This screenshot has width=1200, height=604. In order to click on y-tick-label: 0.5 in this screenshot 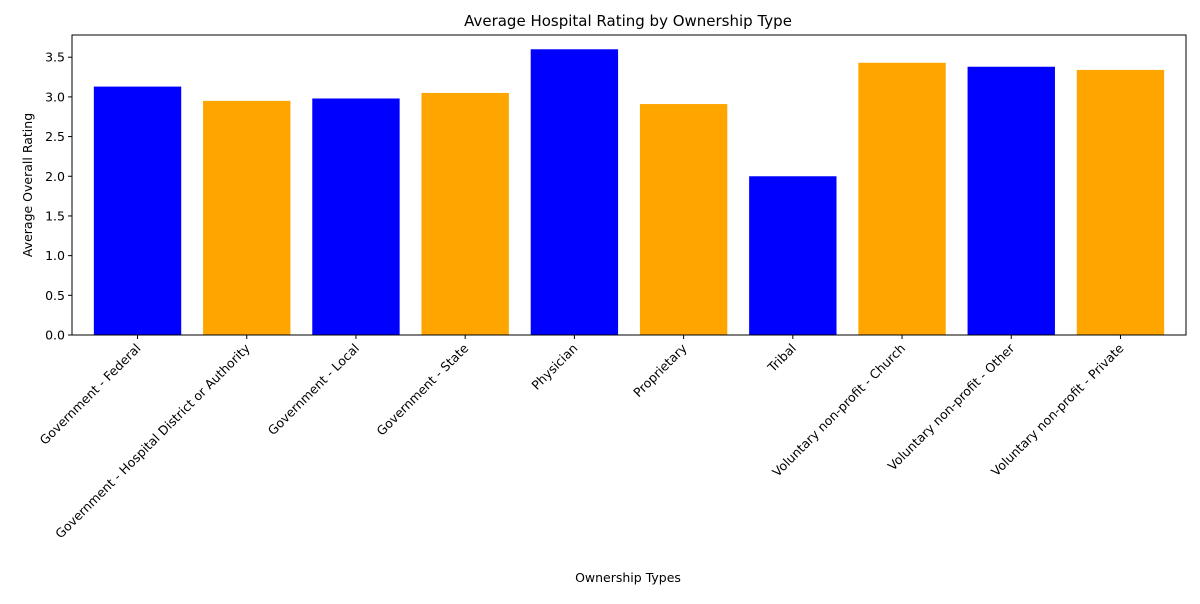, I will do `click(55, 295)`.